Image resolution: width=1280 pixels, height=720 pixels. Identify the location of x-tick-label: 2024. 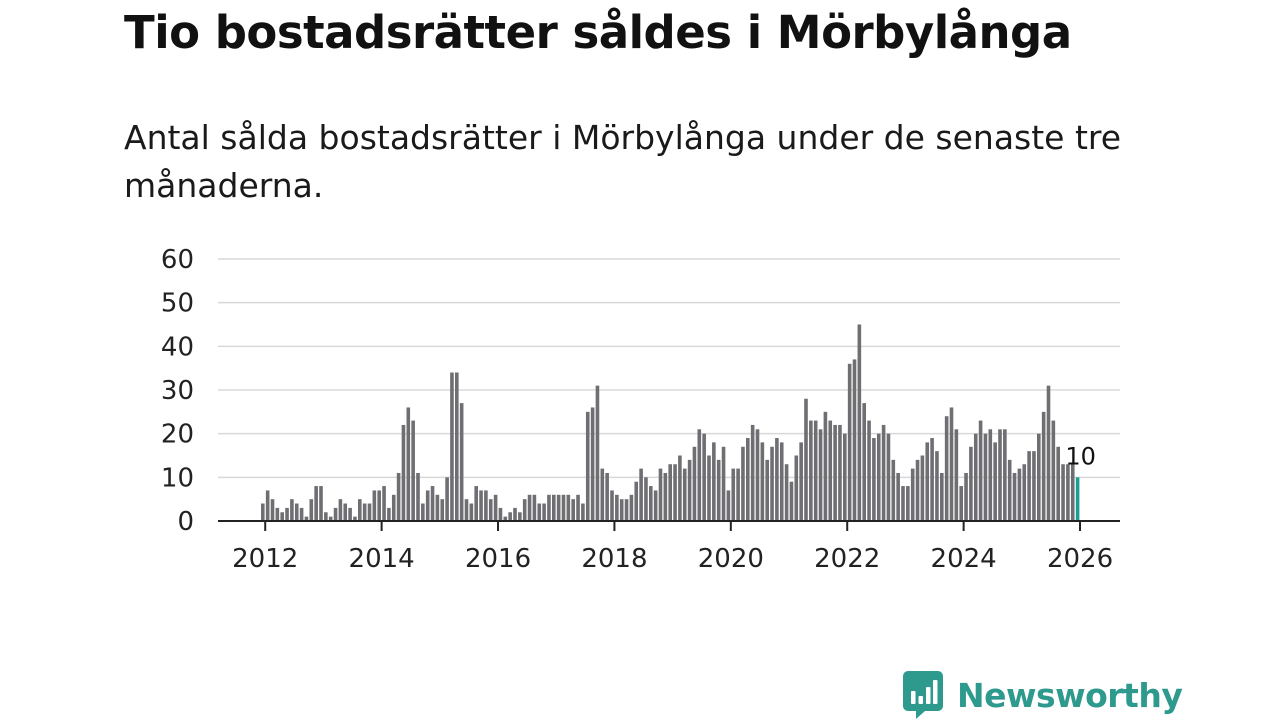
(964, 559).